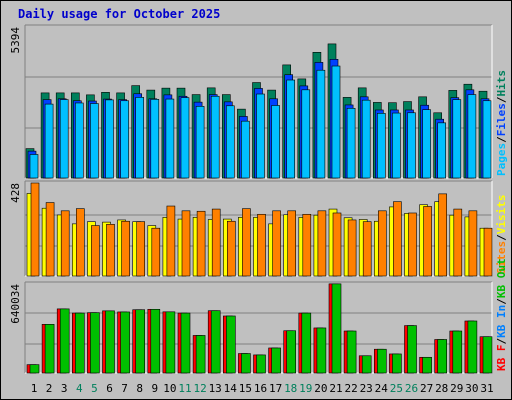 This screenshot has width=512, height=400. Describe the element at coordinates (305, 388) in the screenshot. I see `day-label: 19` at that location.